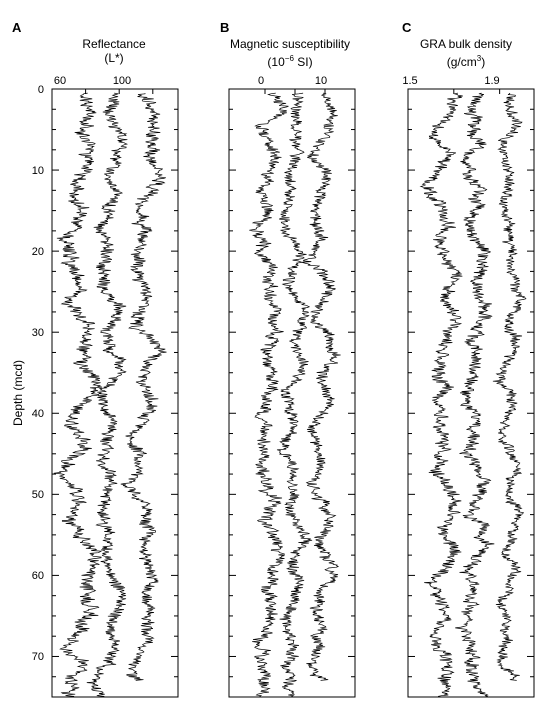  I want to click on panel-c-title: GRA bulk density, so click(466, 44).